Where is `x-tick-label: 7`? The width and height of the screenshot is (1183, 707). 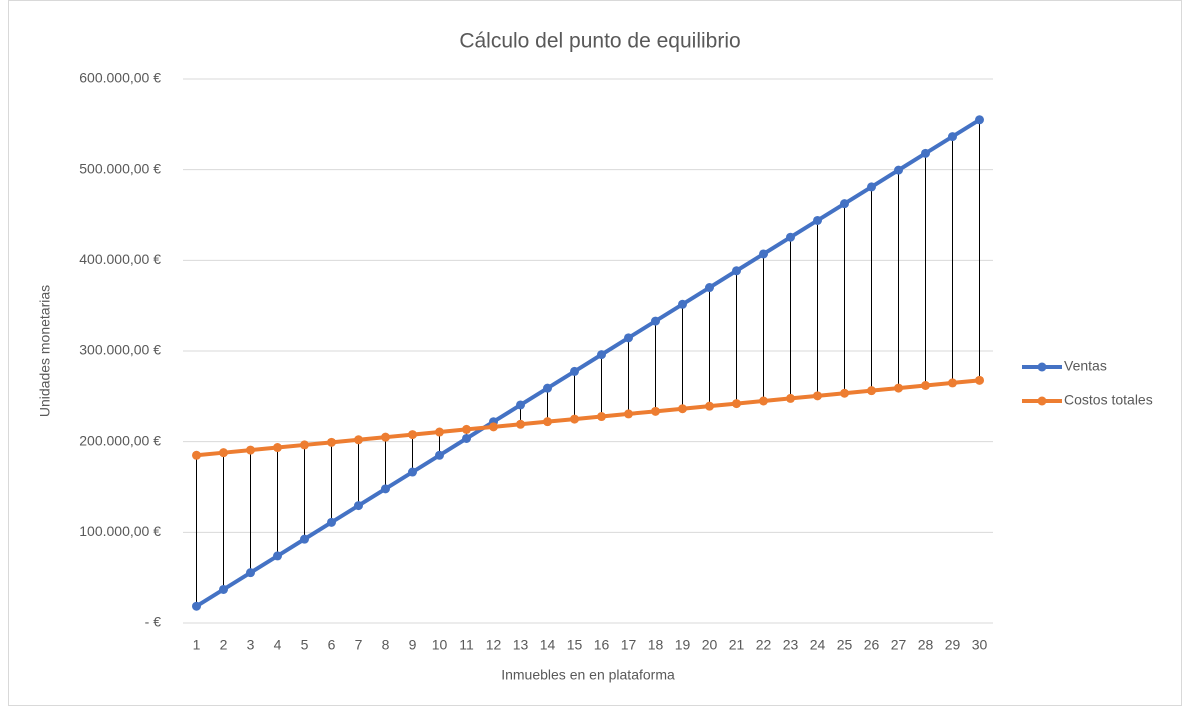 x-tick-label: 7 is located at coordinates (359, 645).